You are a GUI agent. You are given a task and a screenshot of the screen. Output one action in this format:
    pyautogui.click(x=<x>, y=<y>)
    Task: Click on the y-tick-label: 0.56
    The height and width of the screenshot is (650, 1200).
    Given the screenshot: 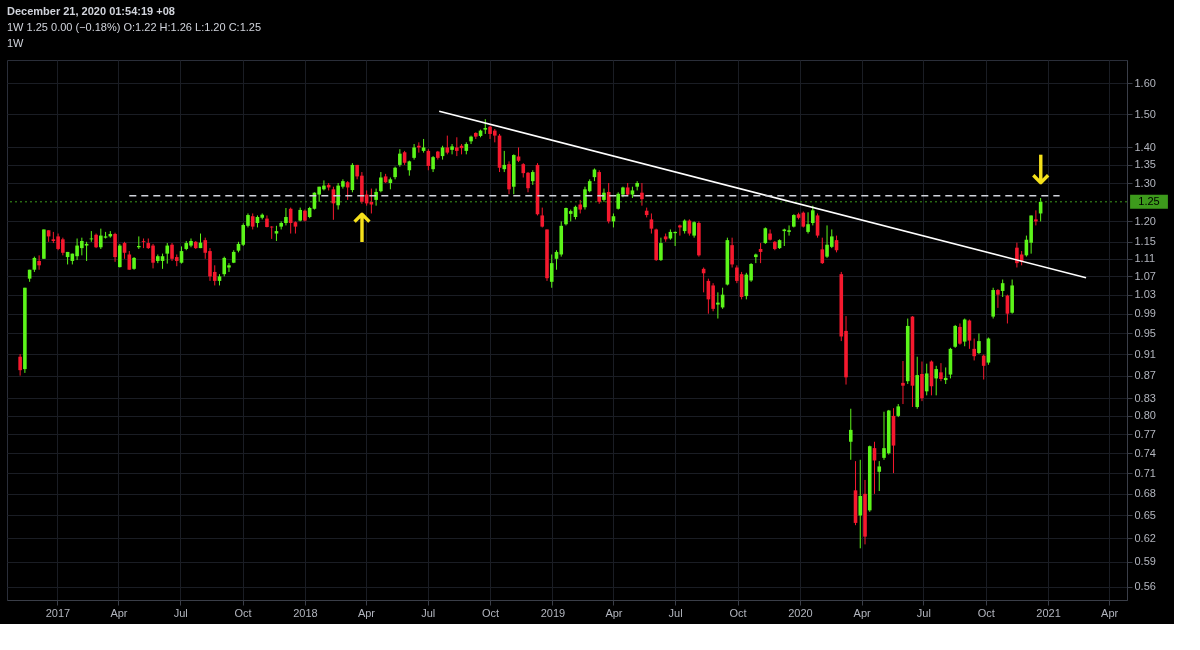 What is the action you would take?
    pyautogui.click(x=1145, y=586)
    